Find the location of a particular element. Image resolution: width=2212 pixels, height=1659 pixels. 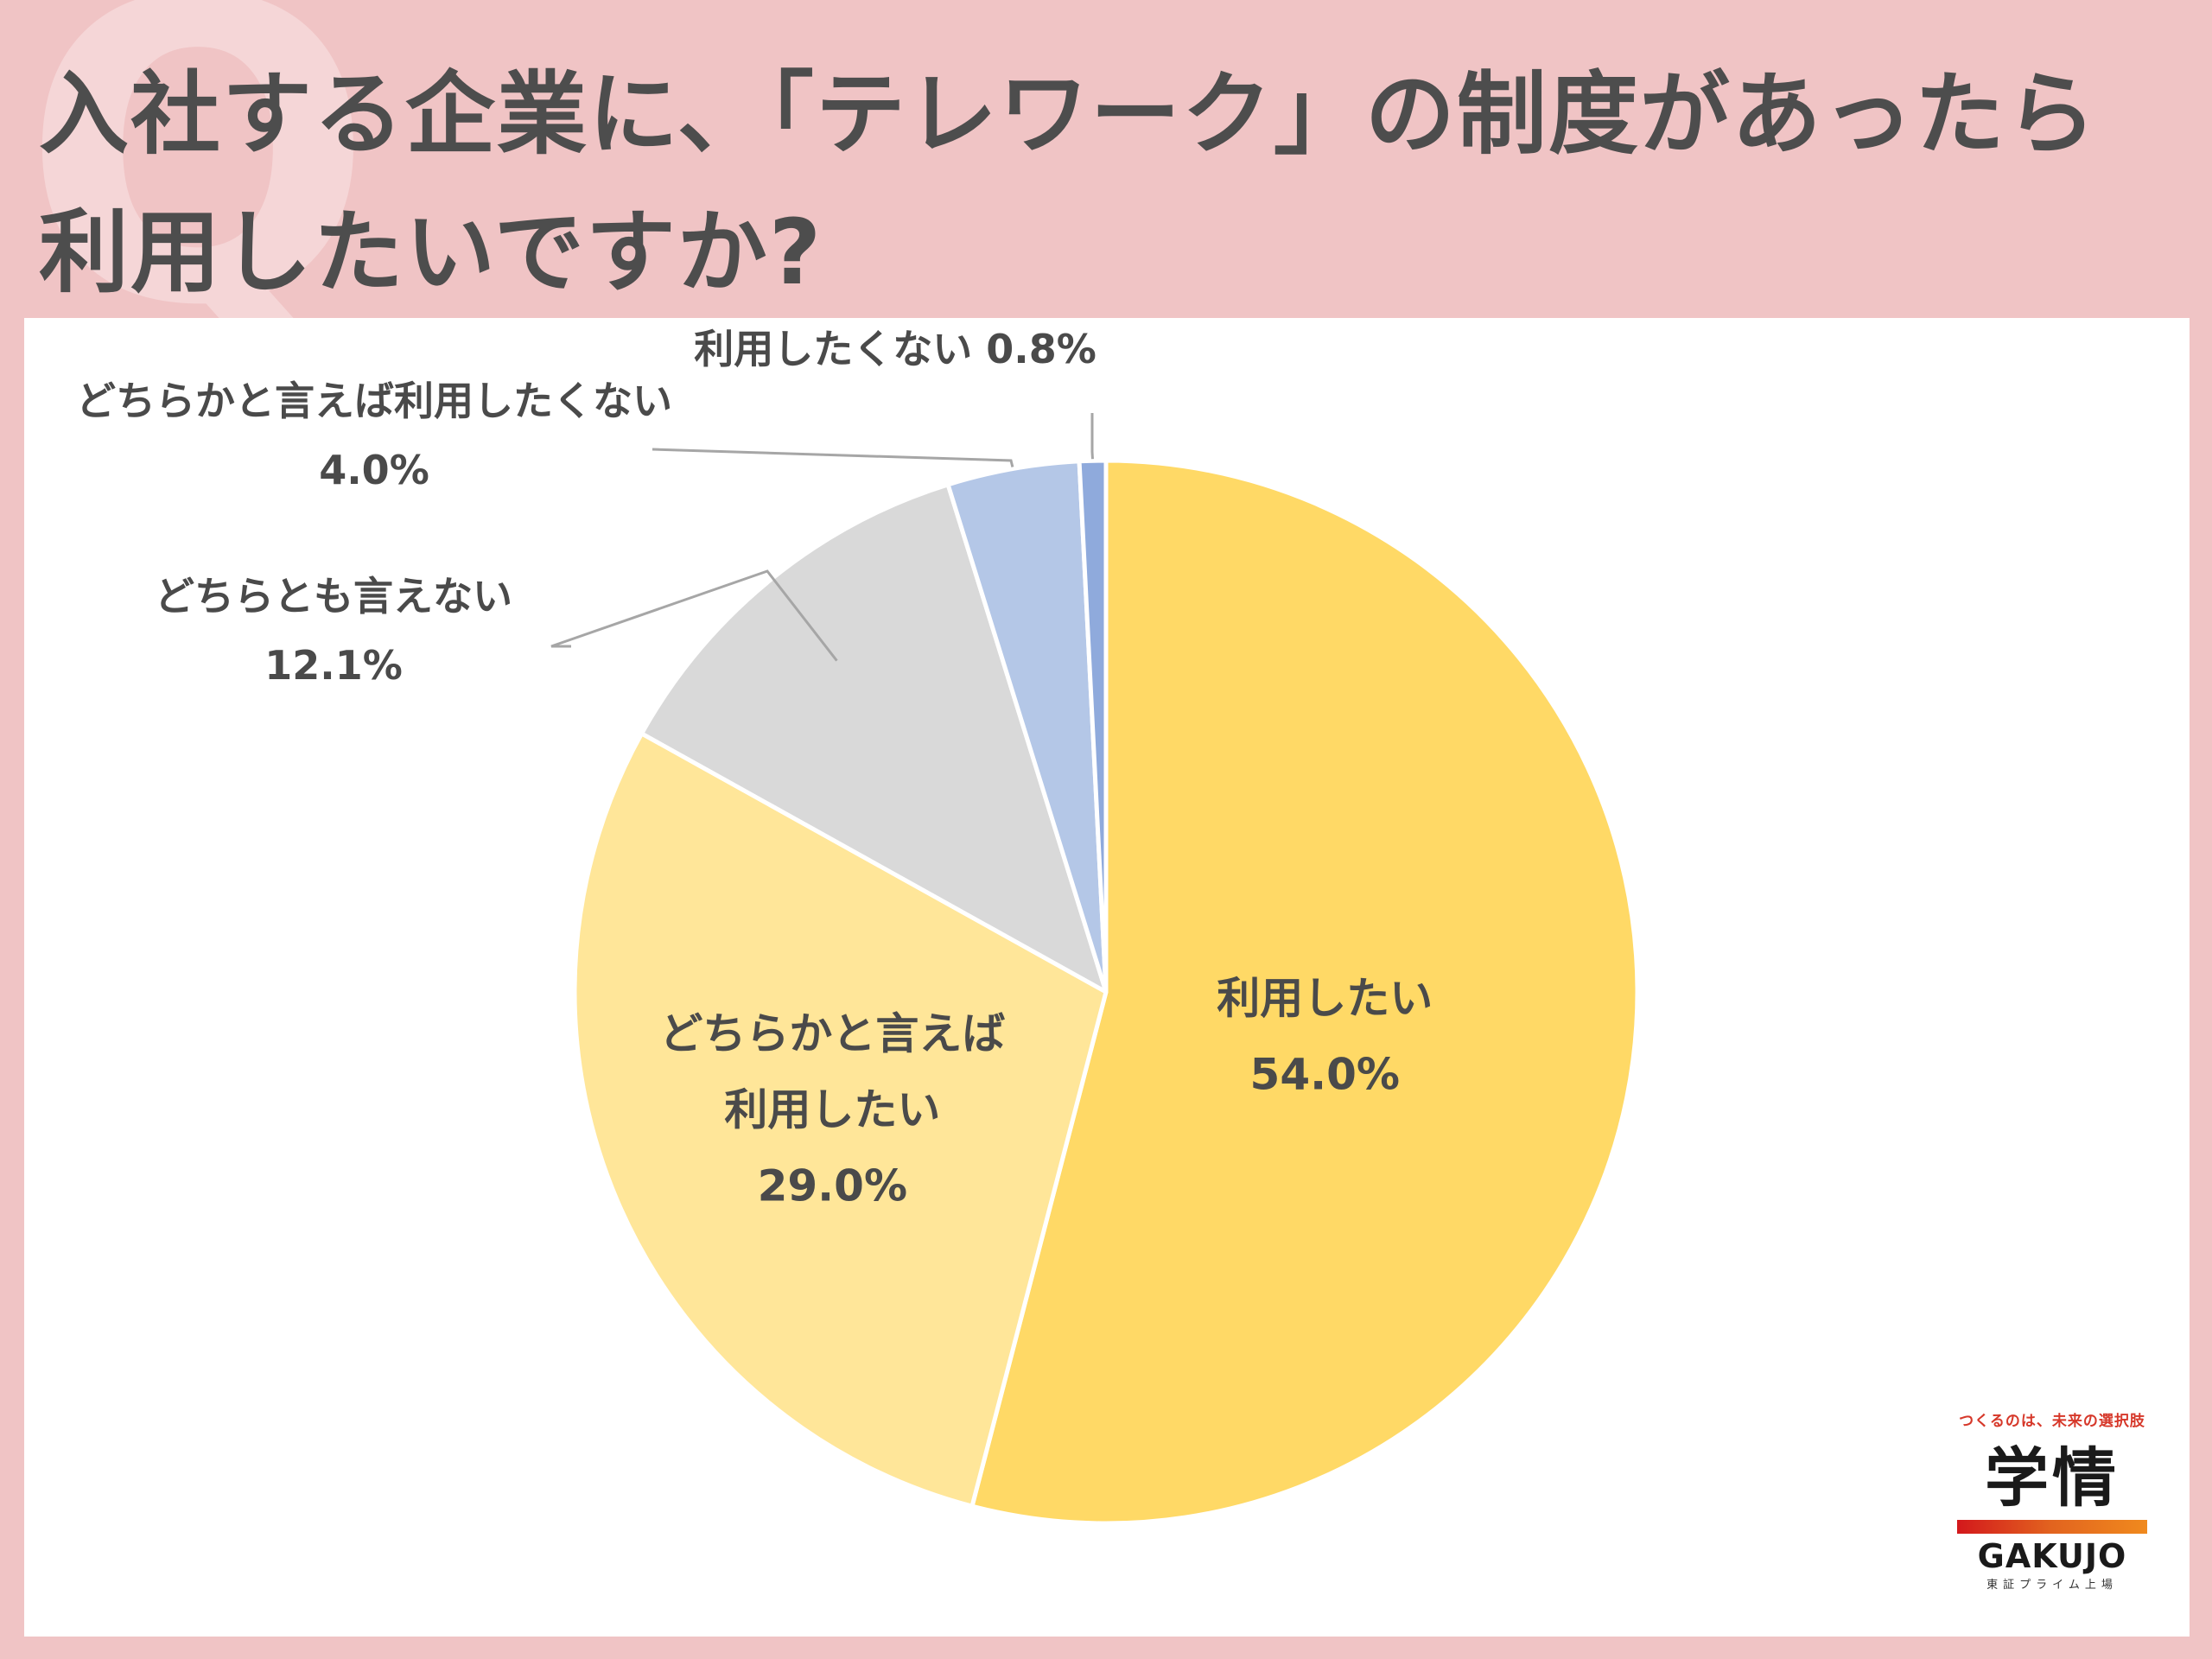

gakujo-logo: つくるのは、未来の選択肢 学情 GAKUJO 東証プライム上場 is located at coordinates (2052, 1500).